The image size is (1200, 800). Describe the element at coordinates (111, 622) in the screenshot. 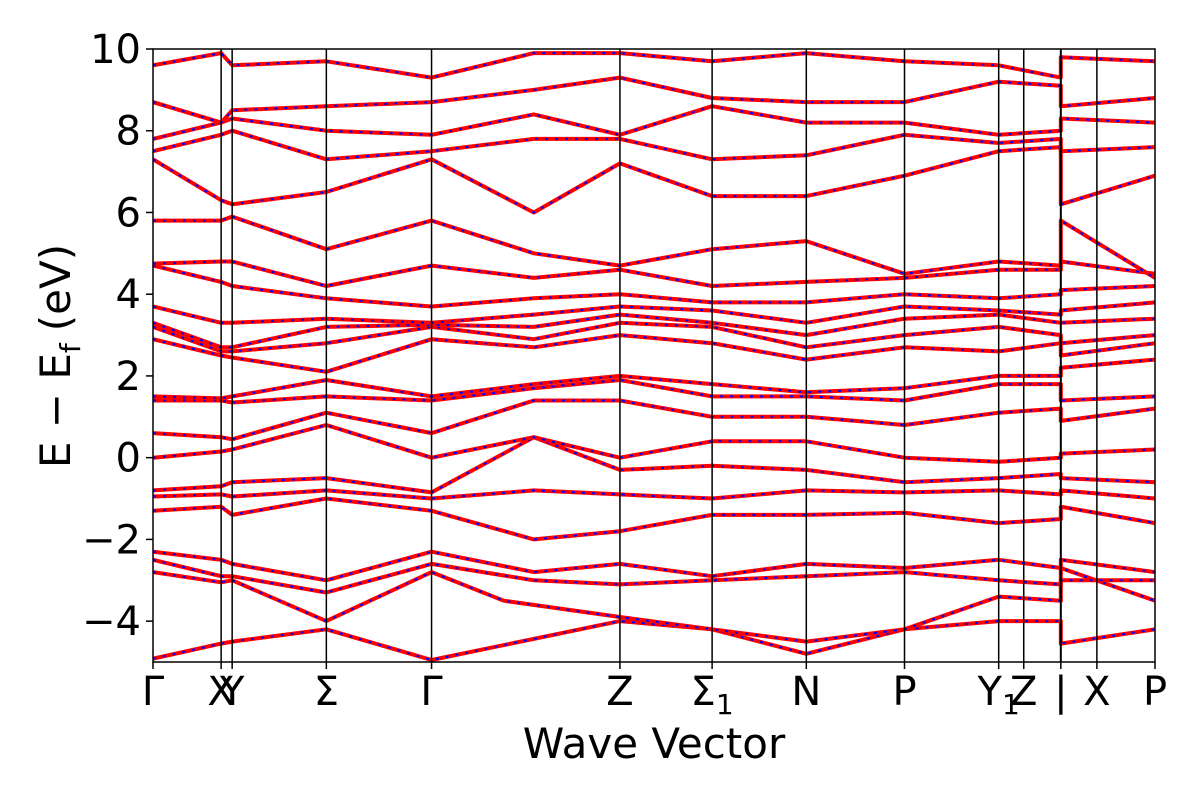

I see `y-tick-label: −4` at that location.